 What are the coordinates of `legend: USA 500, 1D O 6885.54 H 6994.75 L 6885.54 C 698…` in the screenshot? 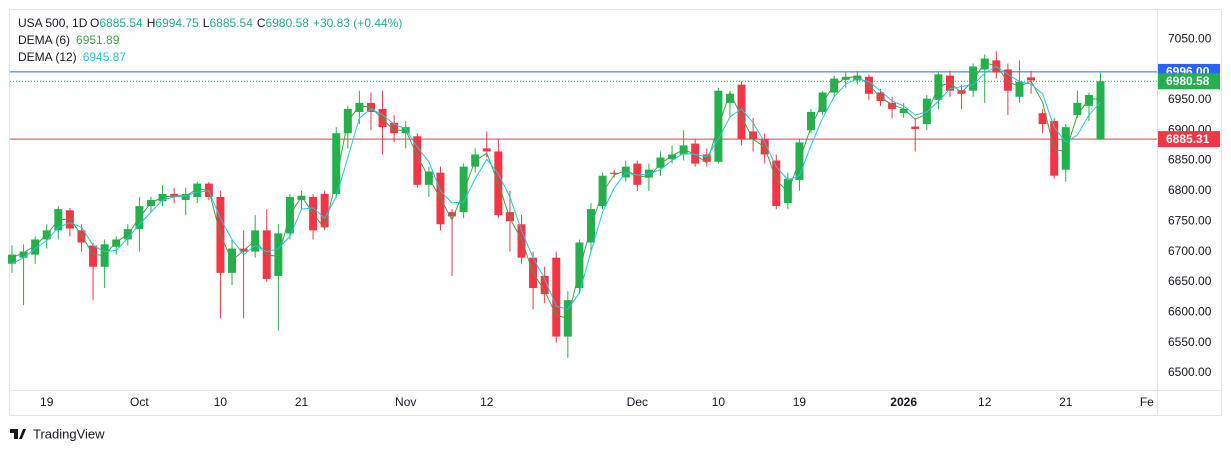 It's located at (210, 40).